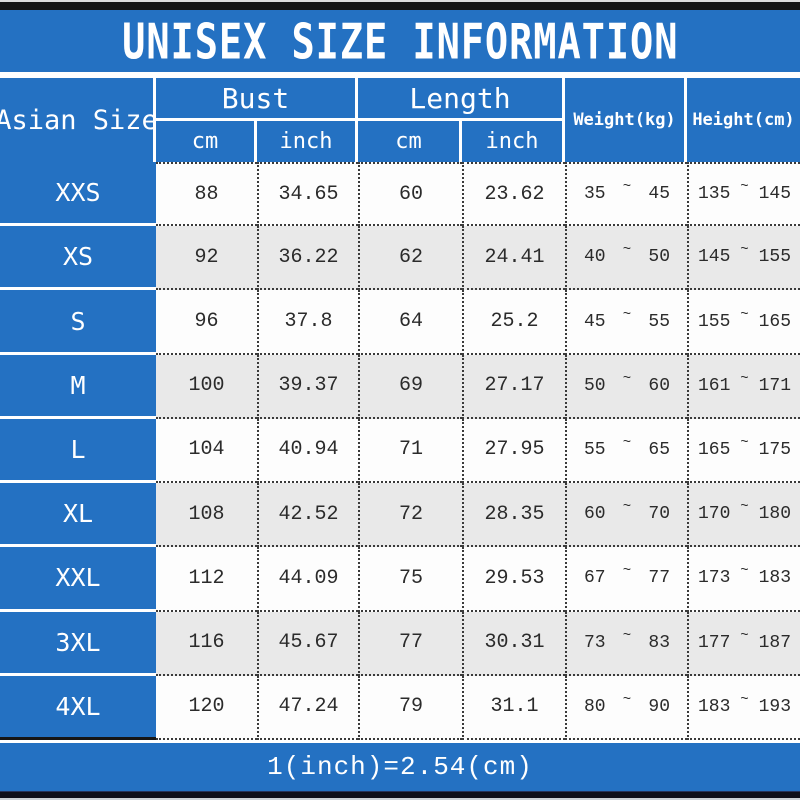  Describe the element at coordinates (513, 386) in the screenshot. I see `cell-length-inch: 27.17` at that location.